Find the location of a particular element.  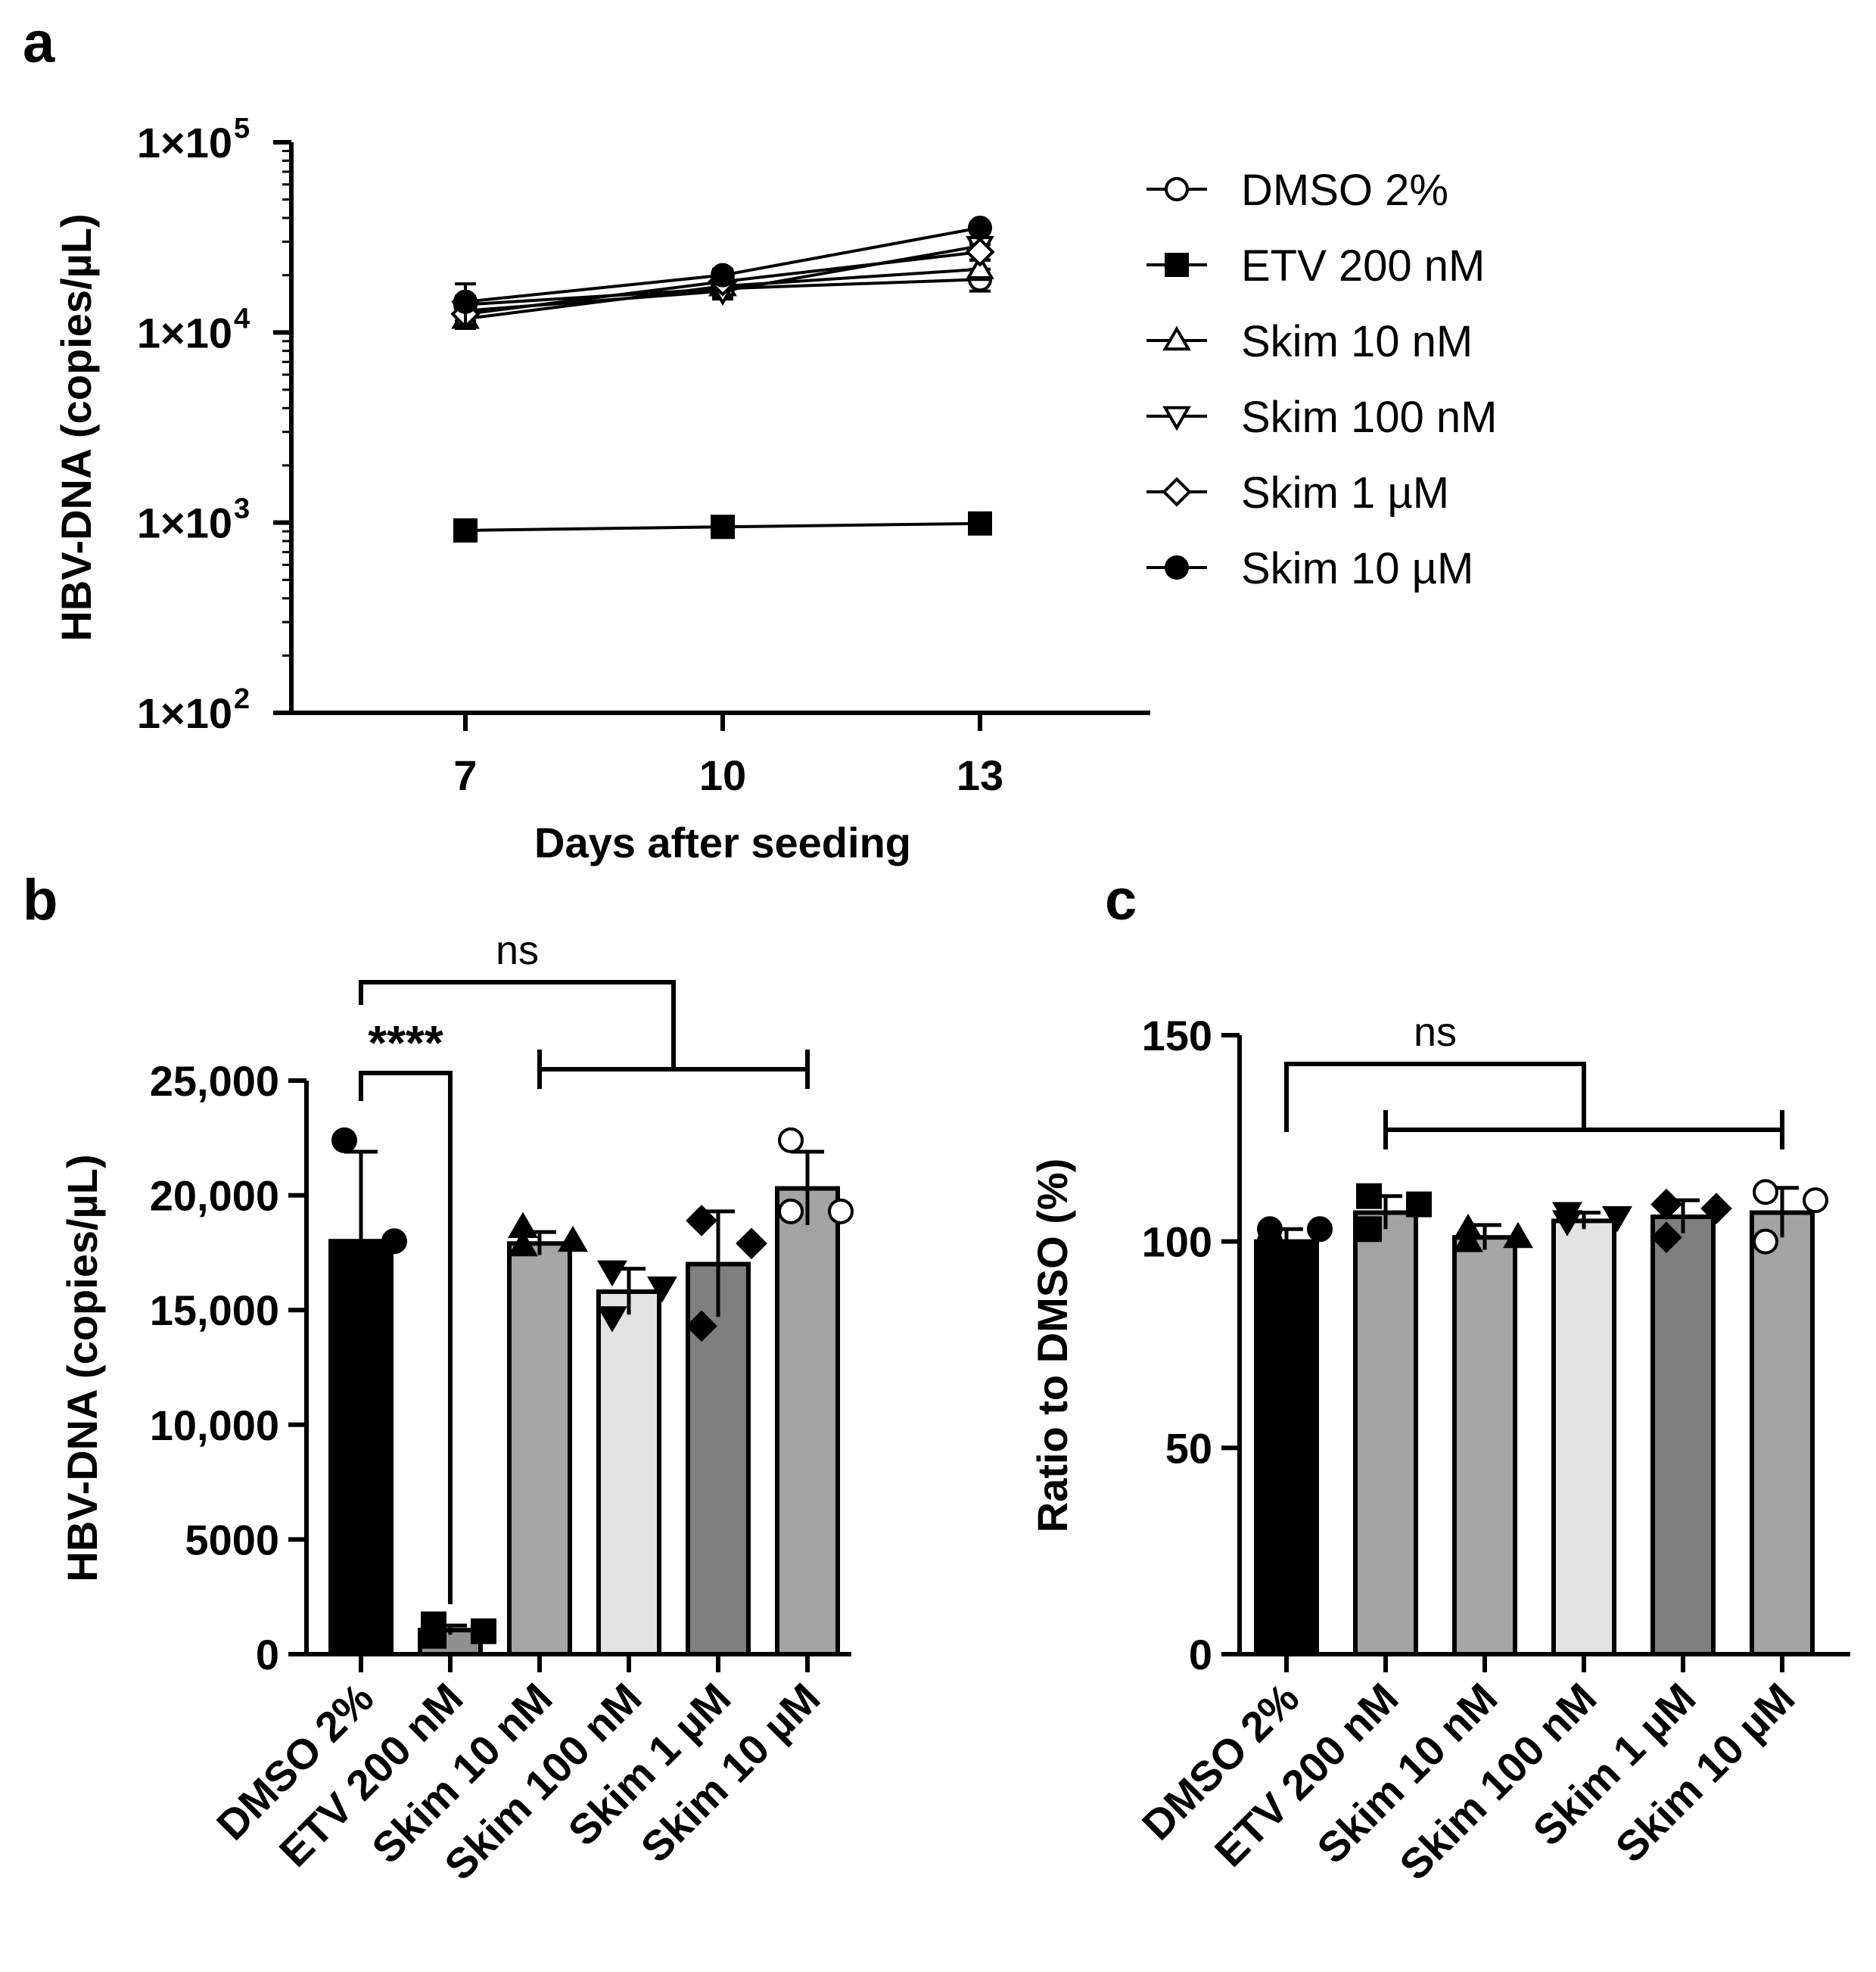

panel-b-significance: **** ns is located at coordinates (584, 1266).